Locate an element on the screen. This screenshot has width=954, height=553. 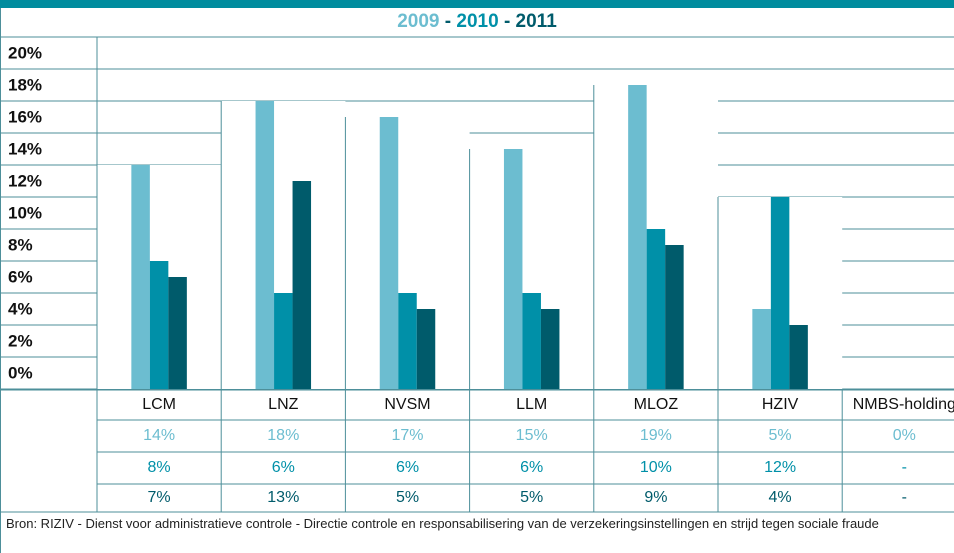
value-label: 12% is located at coordinates (780, 467).